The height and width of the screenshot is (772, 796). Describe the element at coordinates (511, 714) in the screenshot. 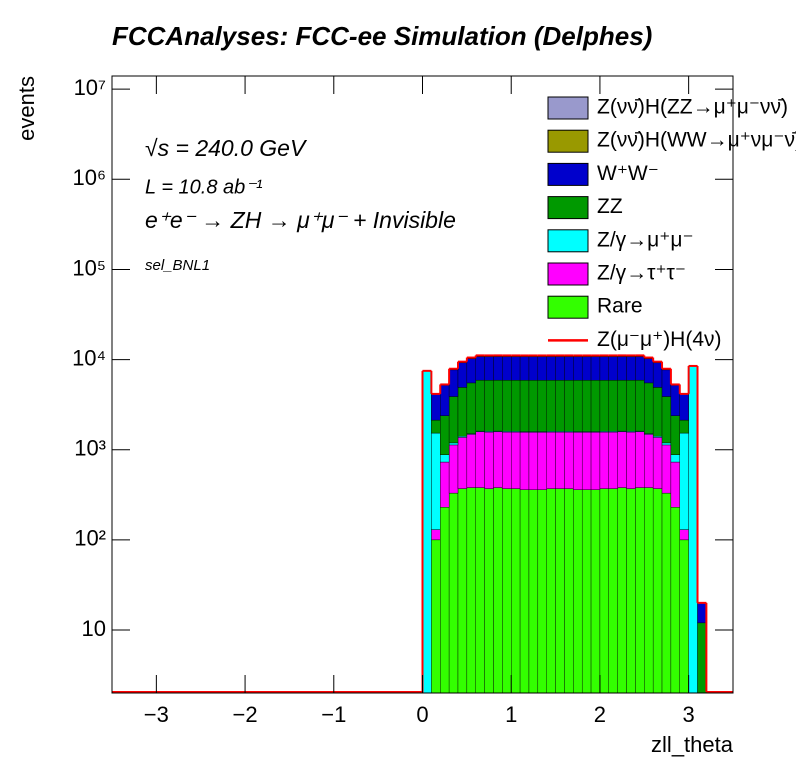

I see `x-tick-label: 1` at that location.